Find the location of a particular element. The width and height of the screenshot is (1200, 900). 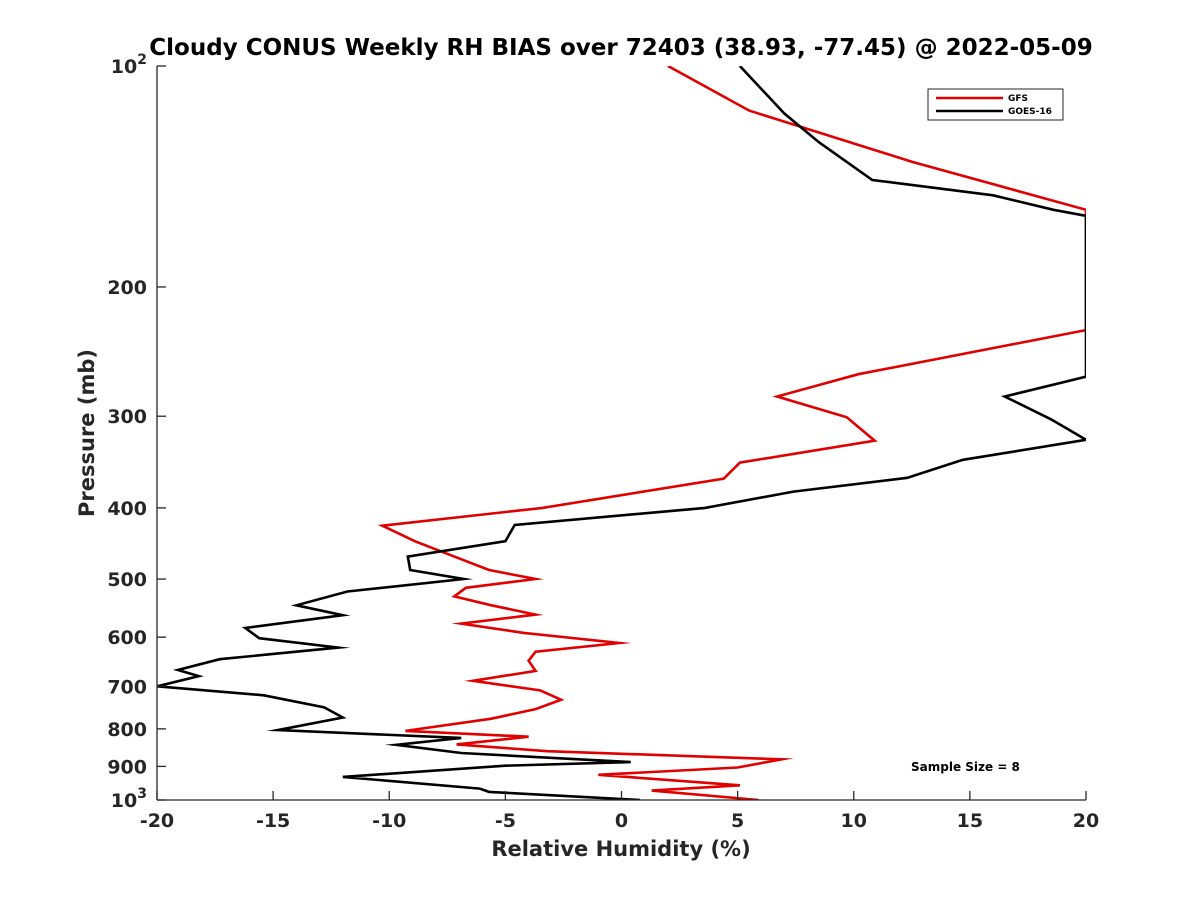

x-tick-label: 10 is located at coordinates (854, 821).